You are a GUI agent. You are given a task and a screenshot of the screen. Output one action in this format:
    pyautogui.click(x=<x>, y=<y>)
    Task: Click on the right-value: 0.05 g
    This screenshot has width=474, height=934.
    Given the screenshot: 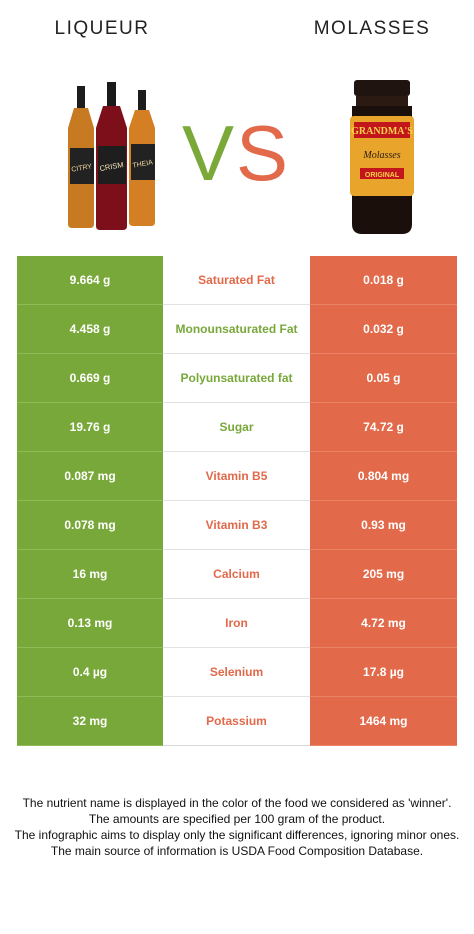 What is the action you would take?
    pyautogui.click(x=383, y=378)
    